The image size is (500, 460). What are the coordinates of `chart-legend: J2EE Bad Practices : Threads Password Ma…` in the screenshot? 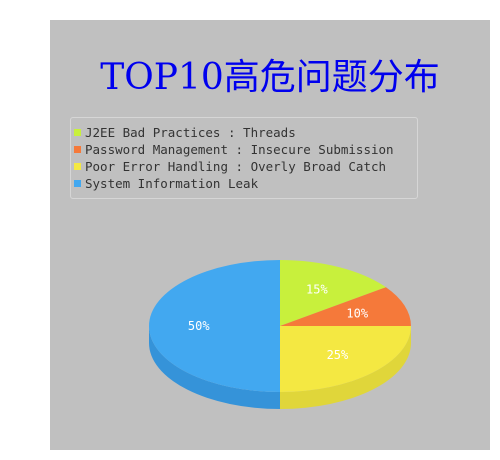 It's located at (244, 158).